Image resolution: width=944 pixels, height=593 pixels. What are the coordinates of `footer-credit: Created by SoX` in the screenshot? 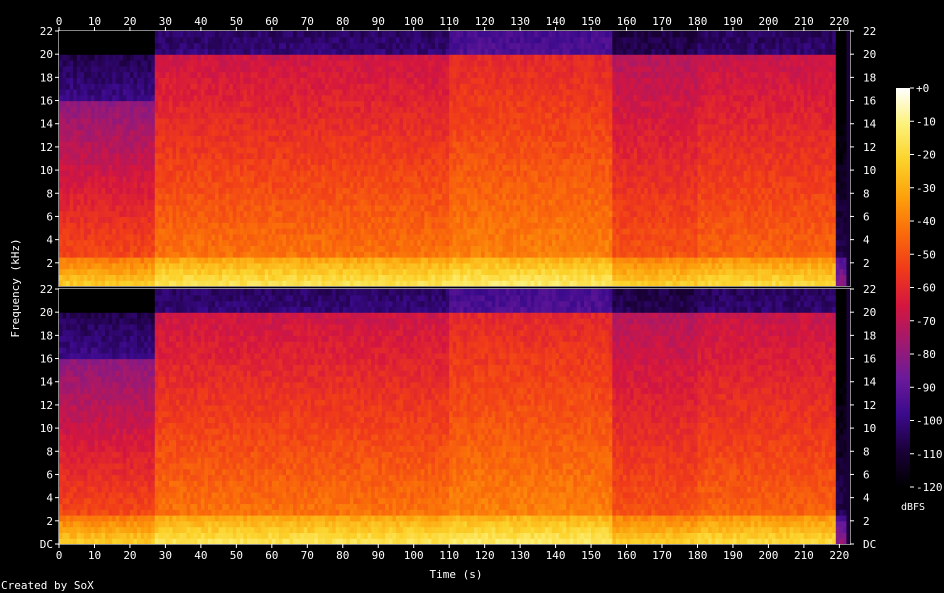 It's located at (47, 585).